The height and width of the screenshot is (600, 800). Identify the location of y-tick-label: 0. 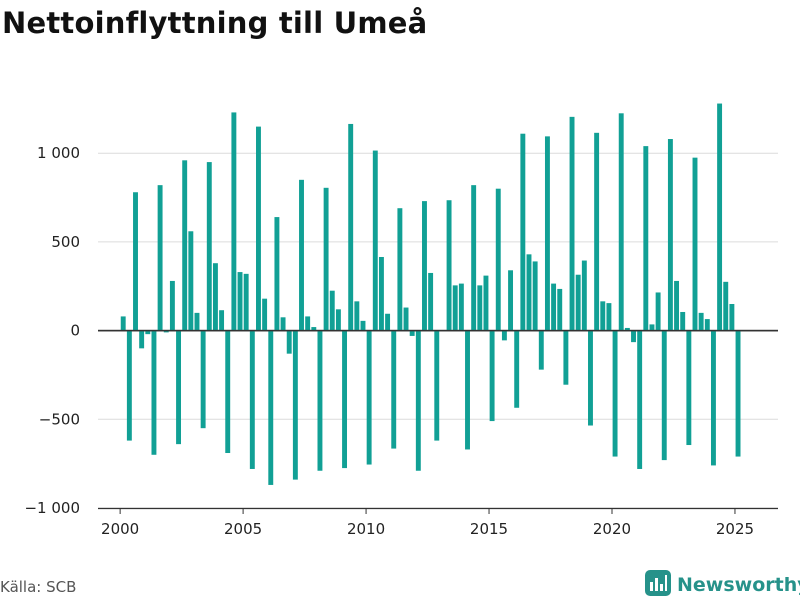
(75, 331).